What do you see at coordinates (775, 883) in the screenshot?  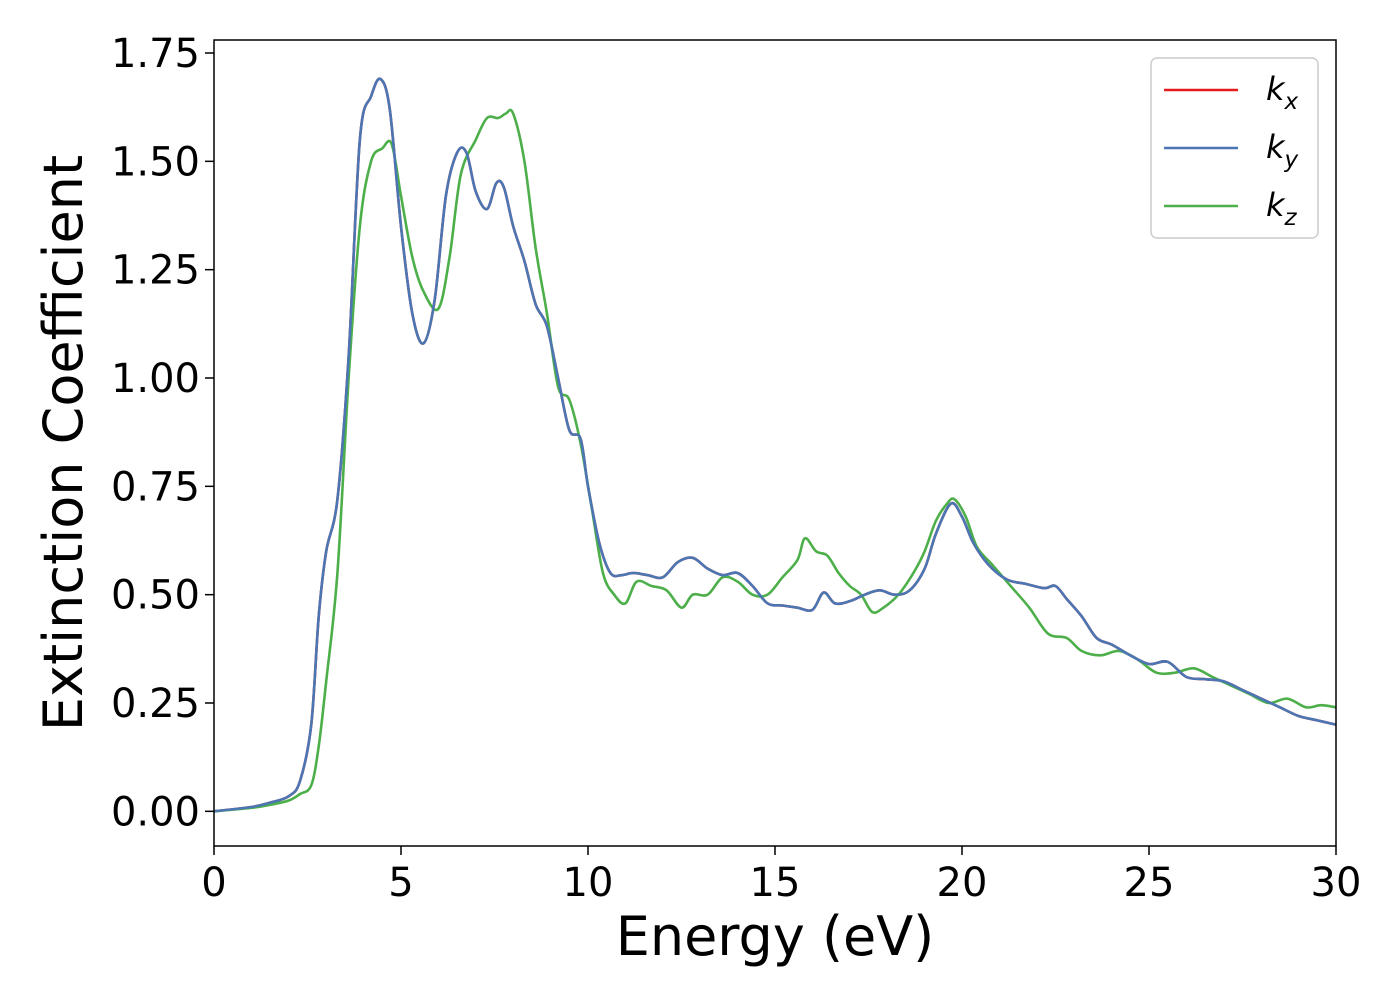 I see `x-tick-label: 15` at bounding box center [775, 883].